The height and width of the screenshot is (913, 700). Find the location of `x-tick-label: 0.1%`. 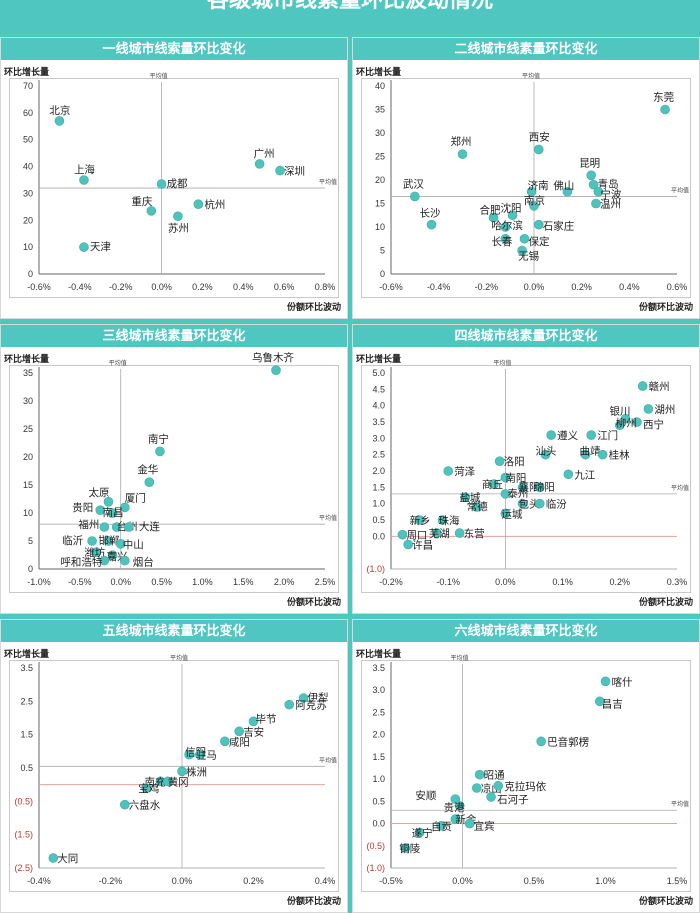

x-tick-label: 0.1% is located at coordinates (562, 582).